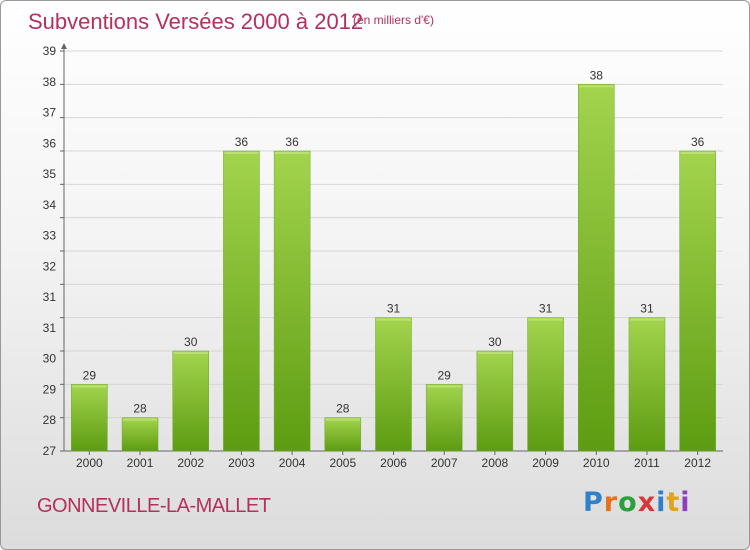 This screenshot has height=550, width=750. I want to click on x-tick-label: 2011, so click(647, 463).